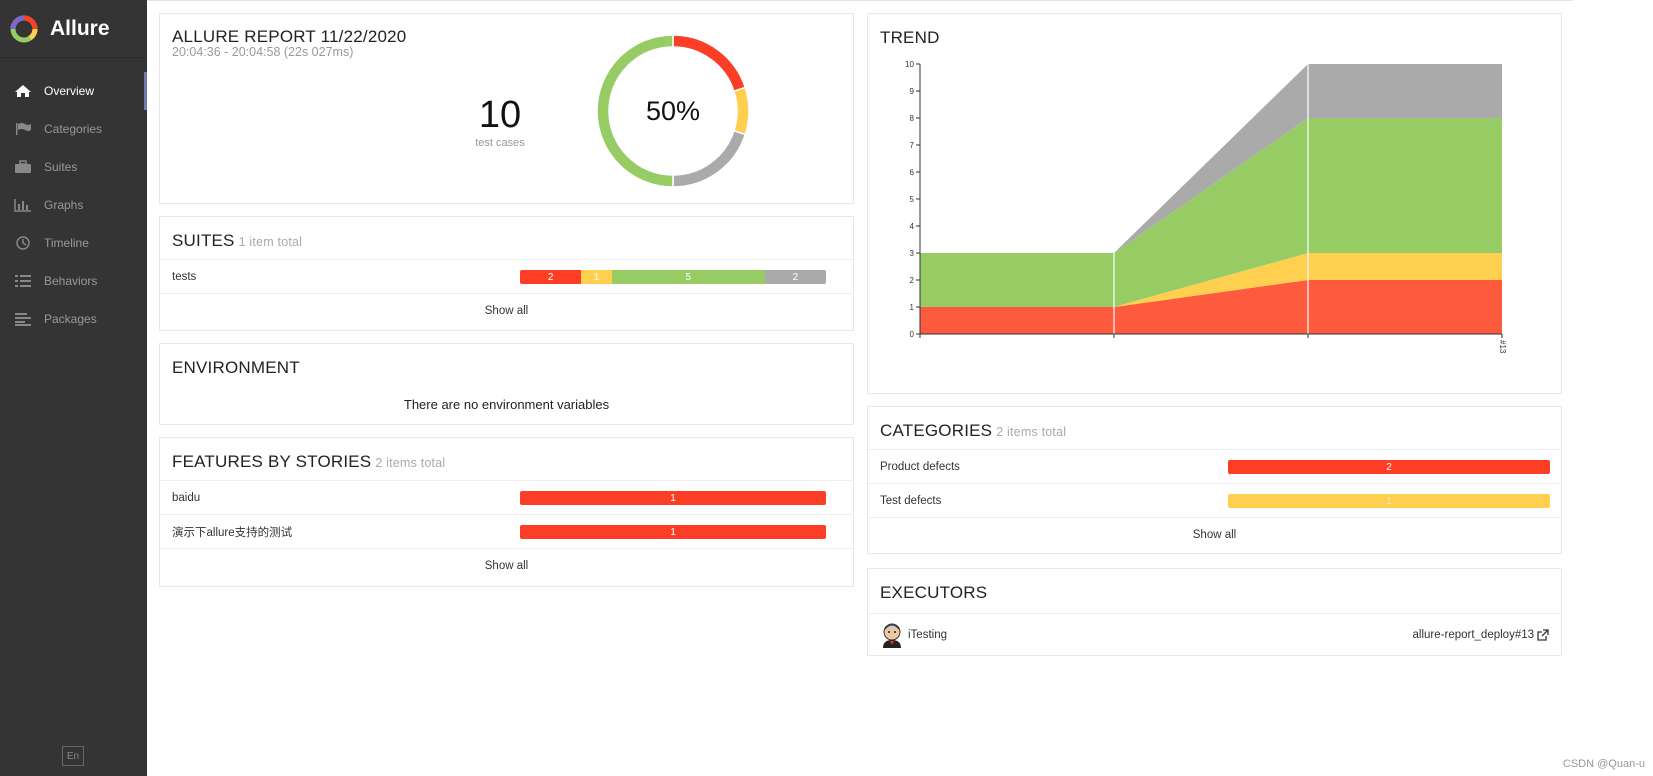 This screenshot has width=1653, height=776. Describe the element at coordinates (64, 205) in the screenshot. I see `sidebar-item-label: Graphs` at that location.